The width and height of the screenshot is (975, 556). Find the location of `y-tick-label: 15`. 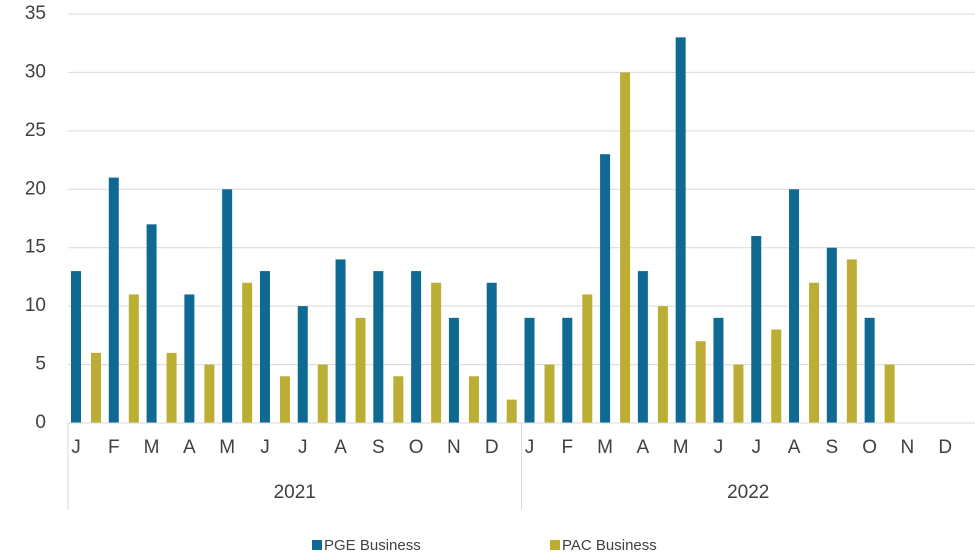

y-tick-label: 15 is located at coordinates (35, 247).